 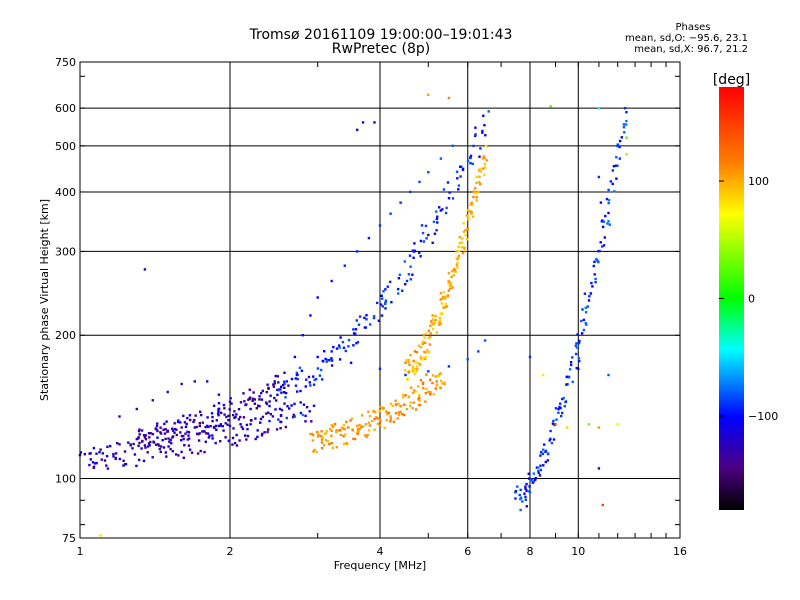 I want to click on x-tick-label: 1, so click(x=80, y=551).